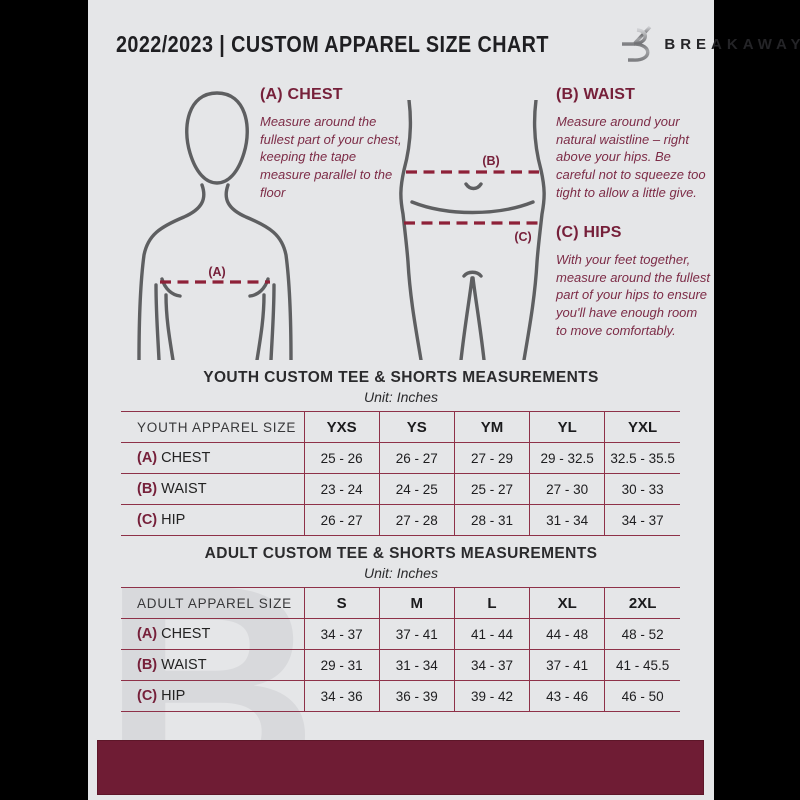 Image resolution: width=800 pixels, height=800 pixels. I want to click on breakaway-logo-icon, so click(637, 43).